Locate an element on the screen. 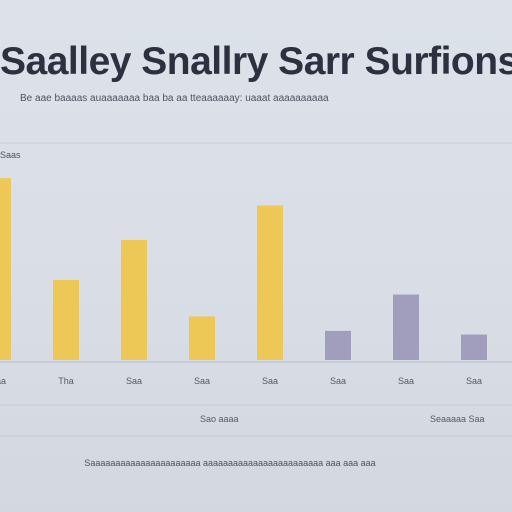 Image resolution: width=512 pixels, height=512 pixels. y-axis-label: Saas is located at coordinates (10, 155).